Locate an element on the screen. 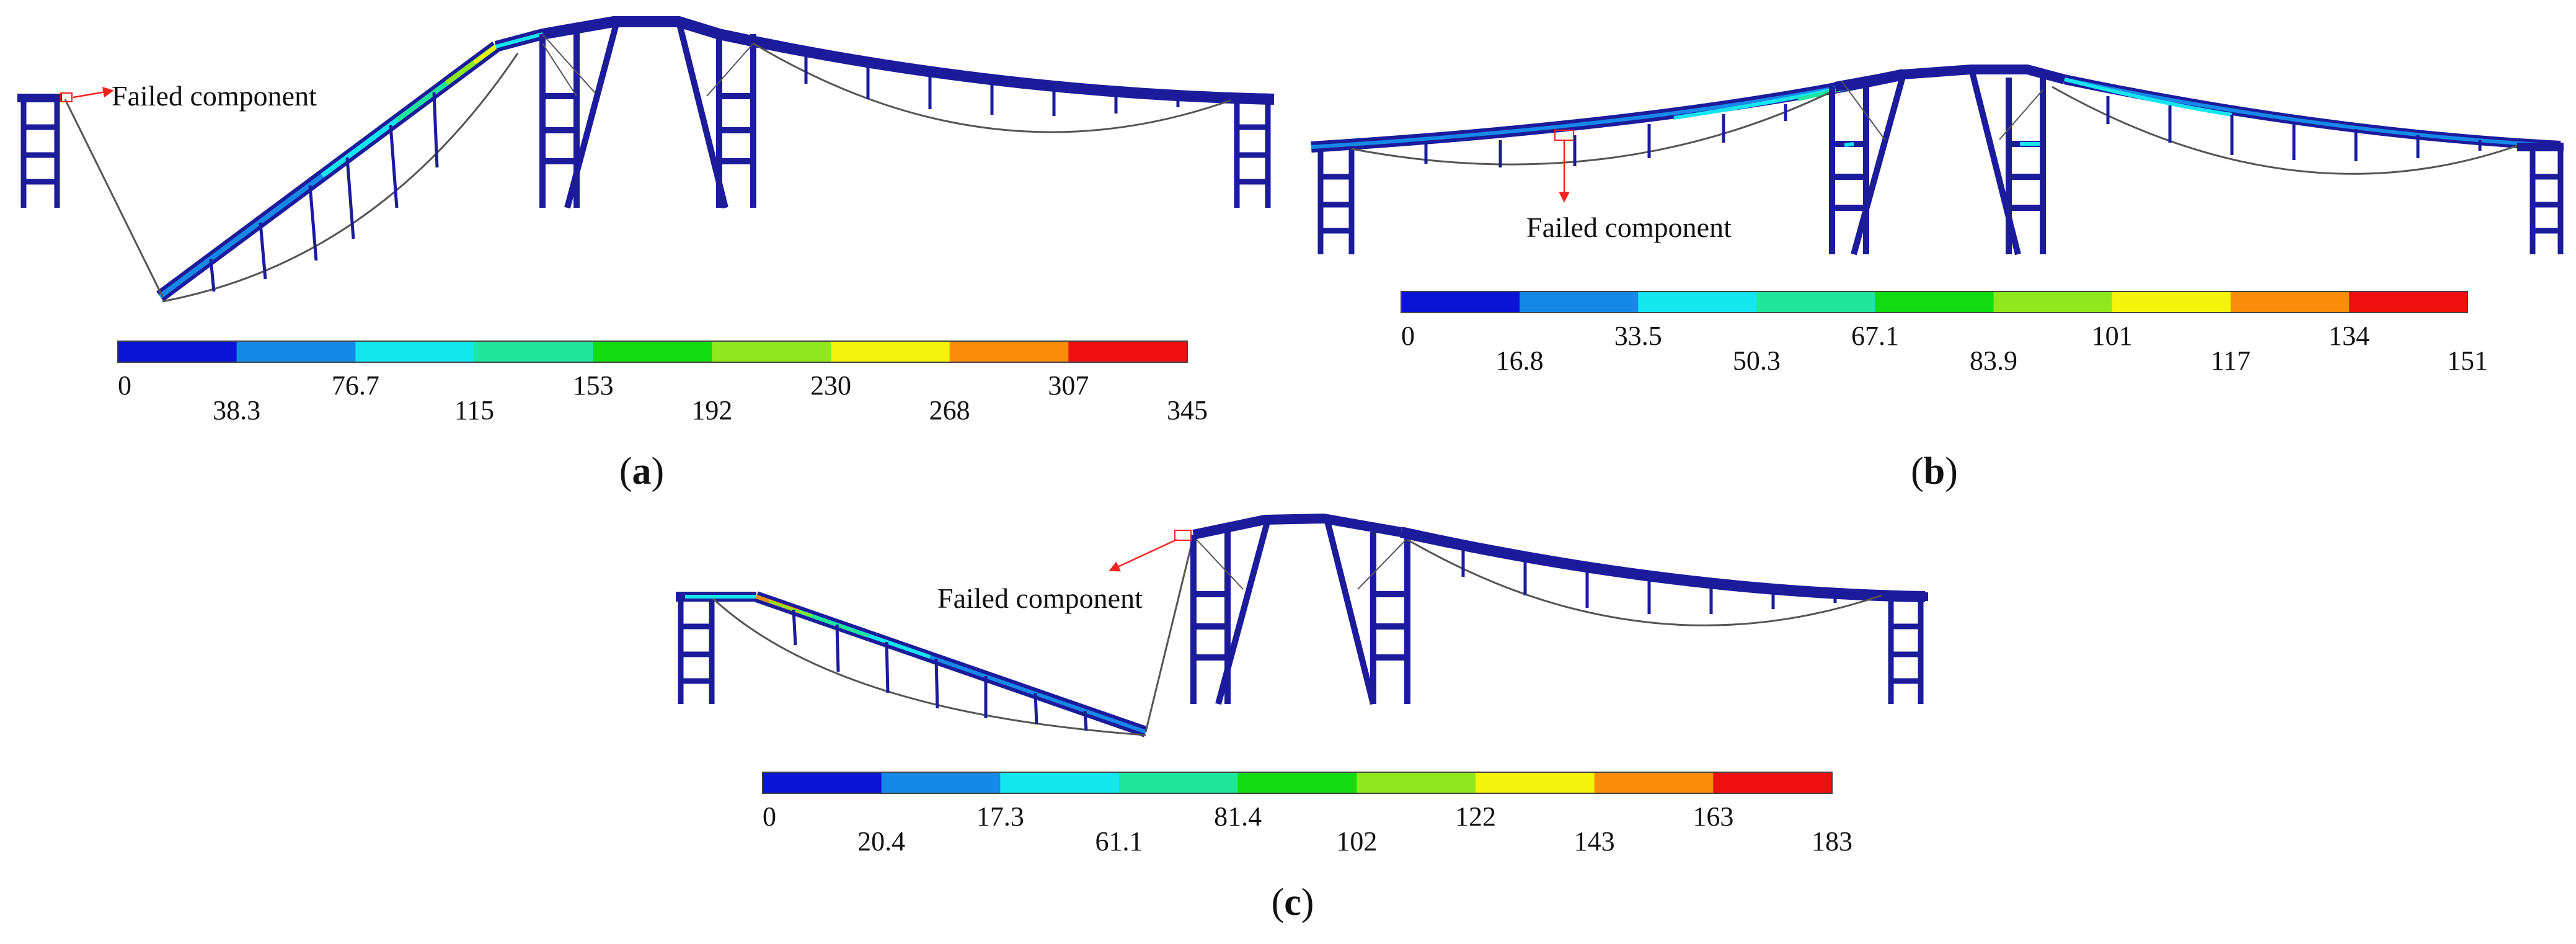 The width and height of the screenshot is (2576, 944). legend-tick-label: 230 is located at coordinates (830, 386).